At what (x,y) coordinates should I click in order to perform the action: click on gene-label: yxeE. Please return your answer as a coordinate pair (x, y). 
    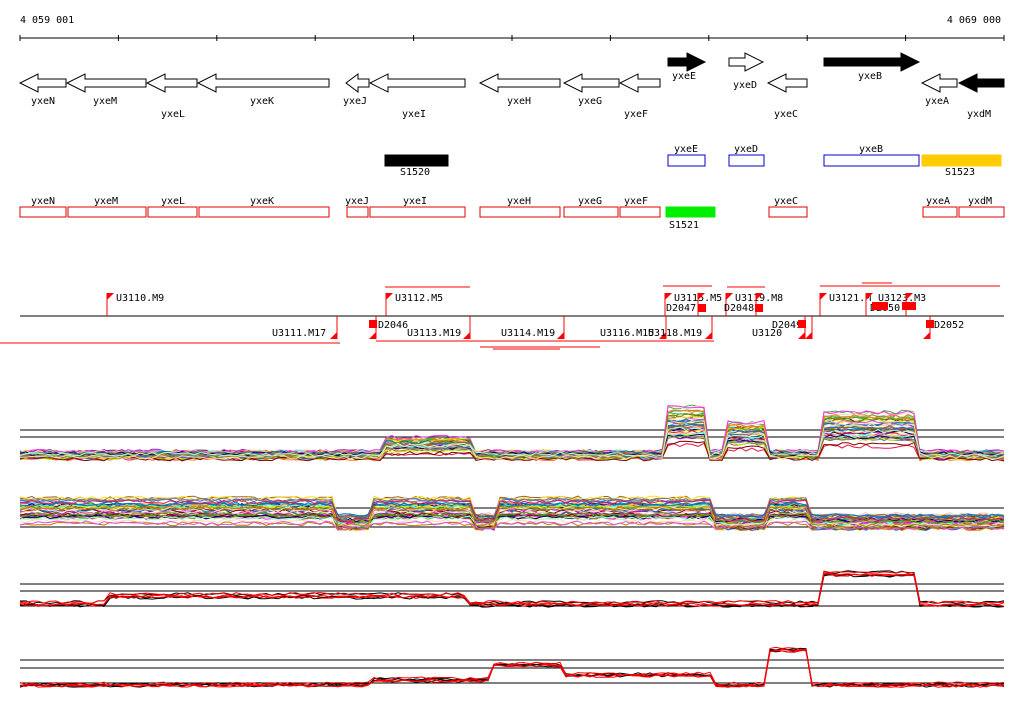
    Looking at the image, I should click on (684, 76).